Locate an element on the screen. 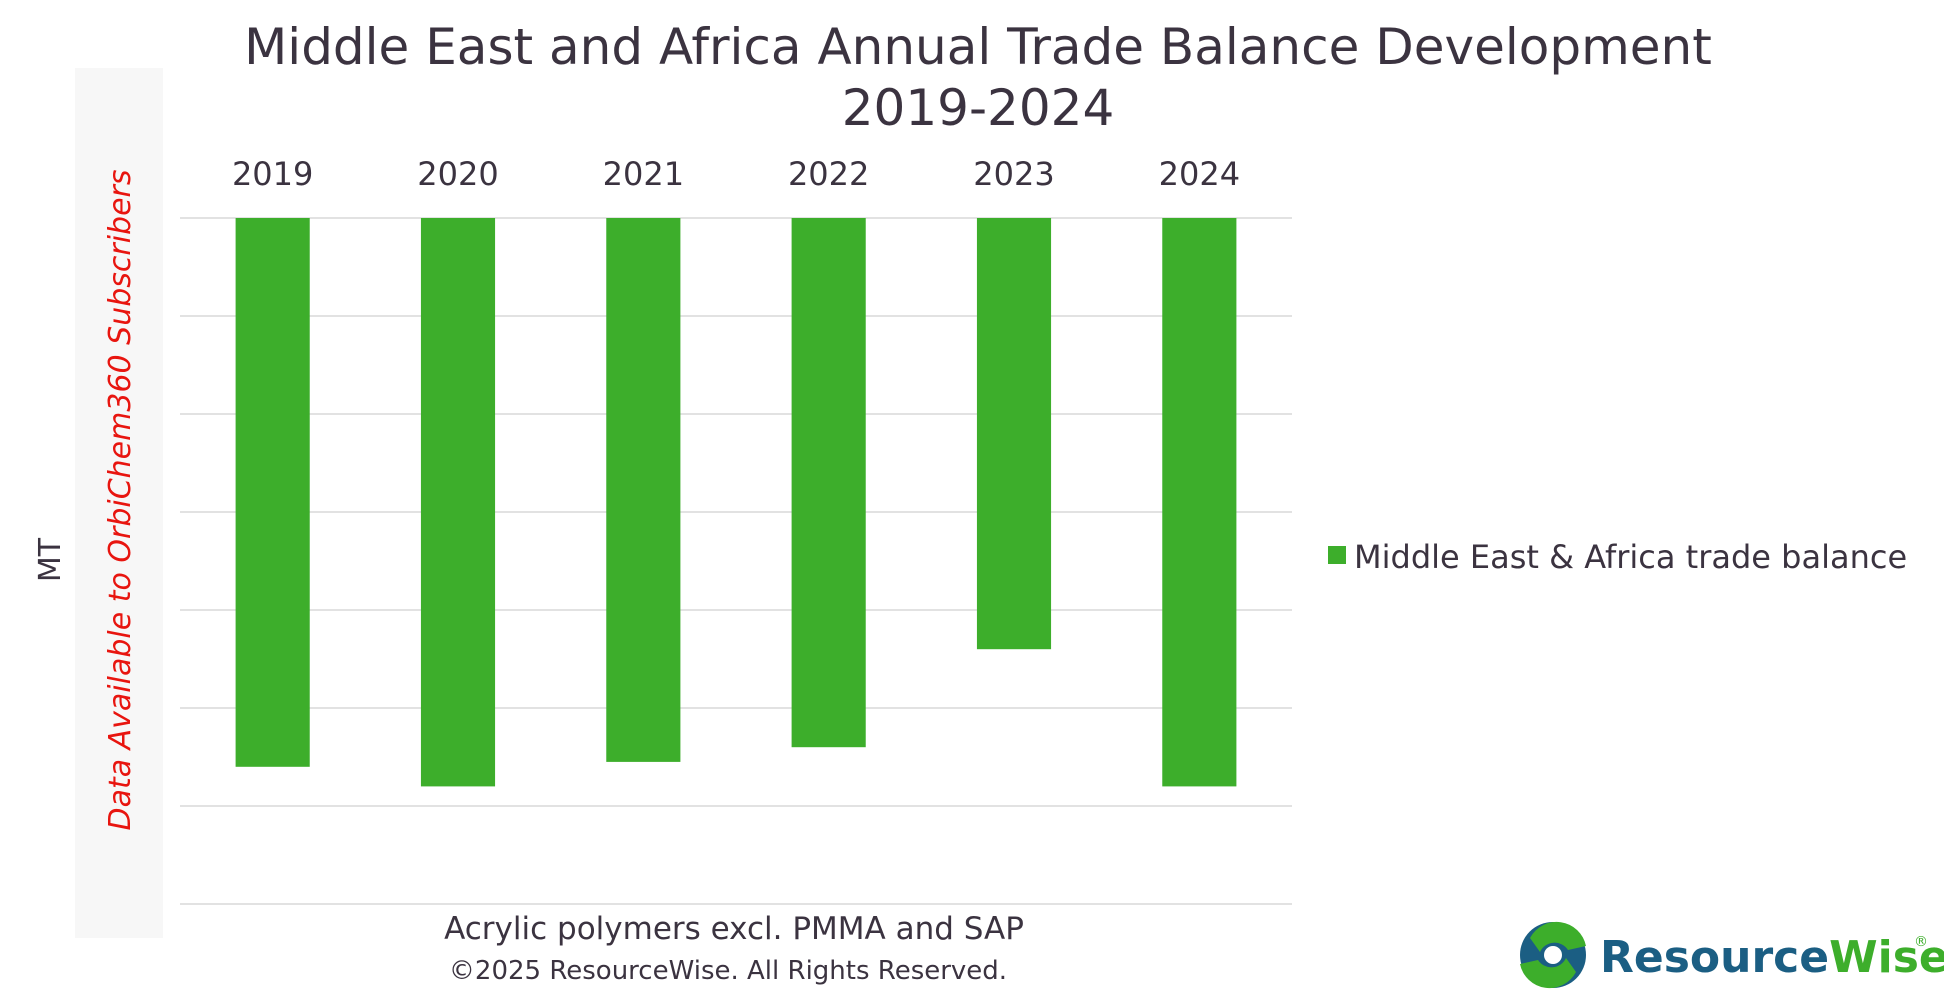 The image size is (1944, 995). x-axis-title: Acrylic polymers excl. PMMA and SAP is located at coordinates (734, 929).